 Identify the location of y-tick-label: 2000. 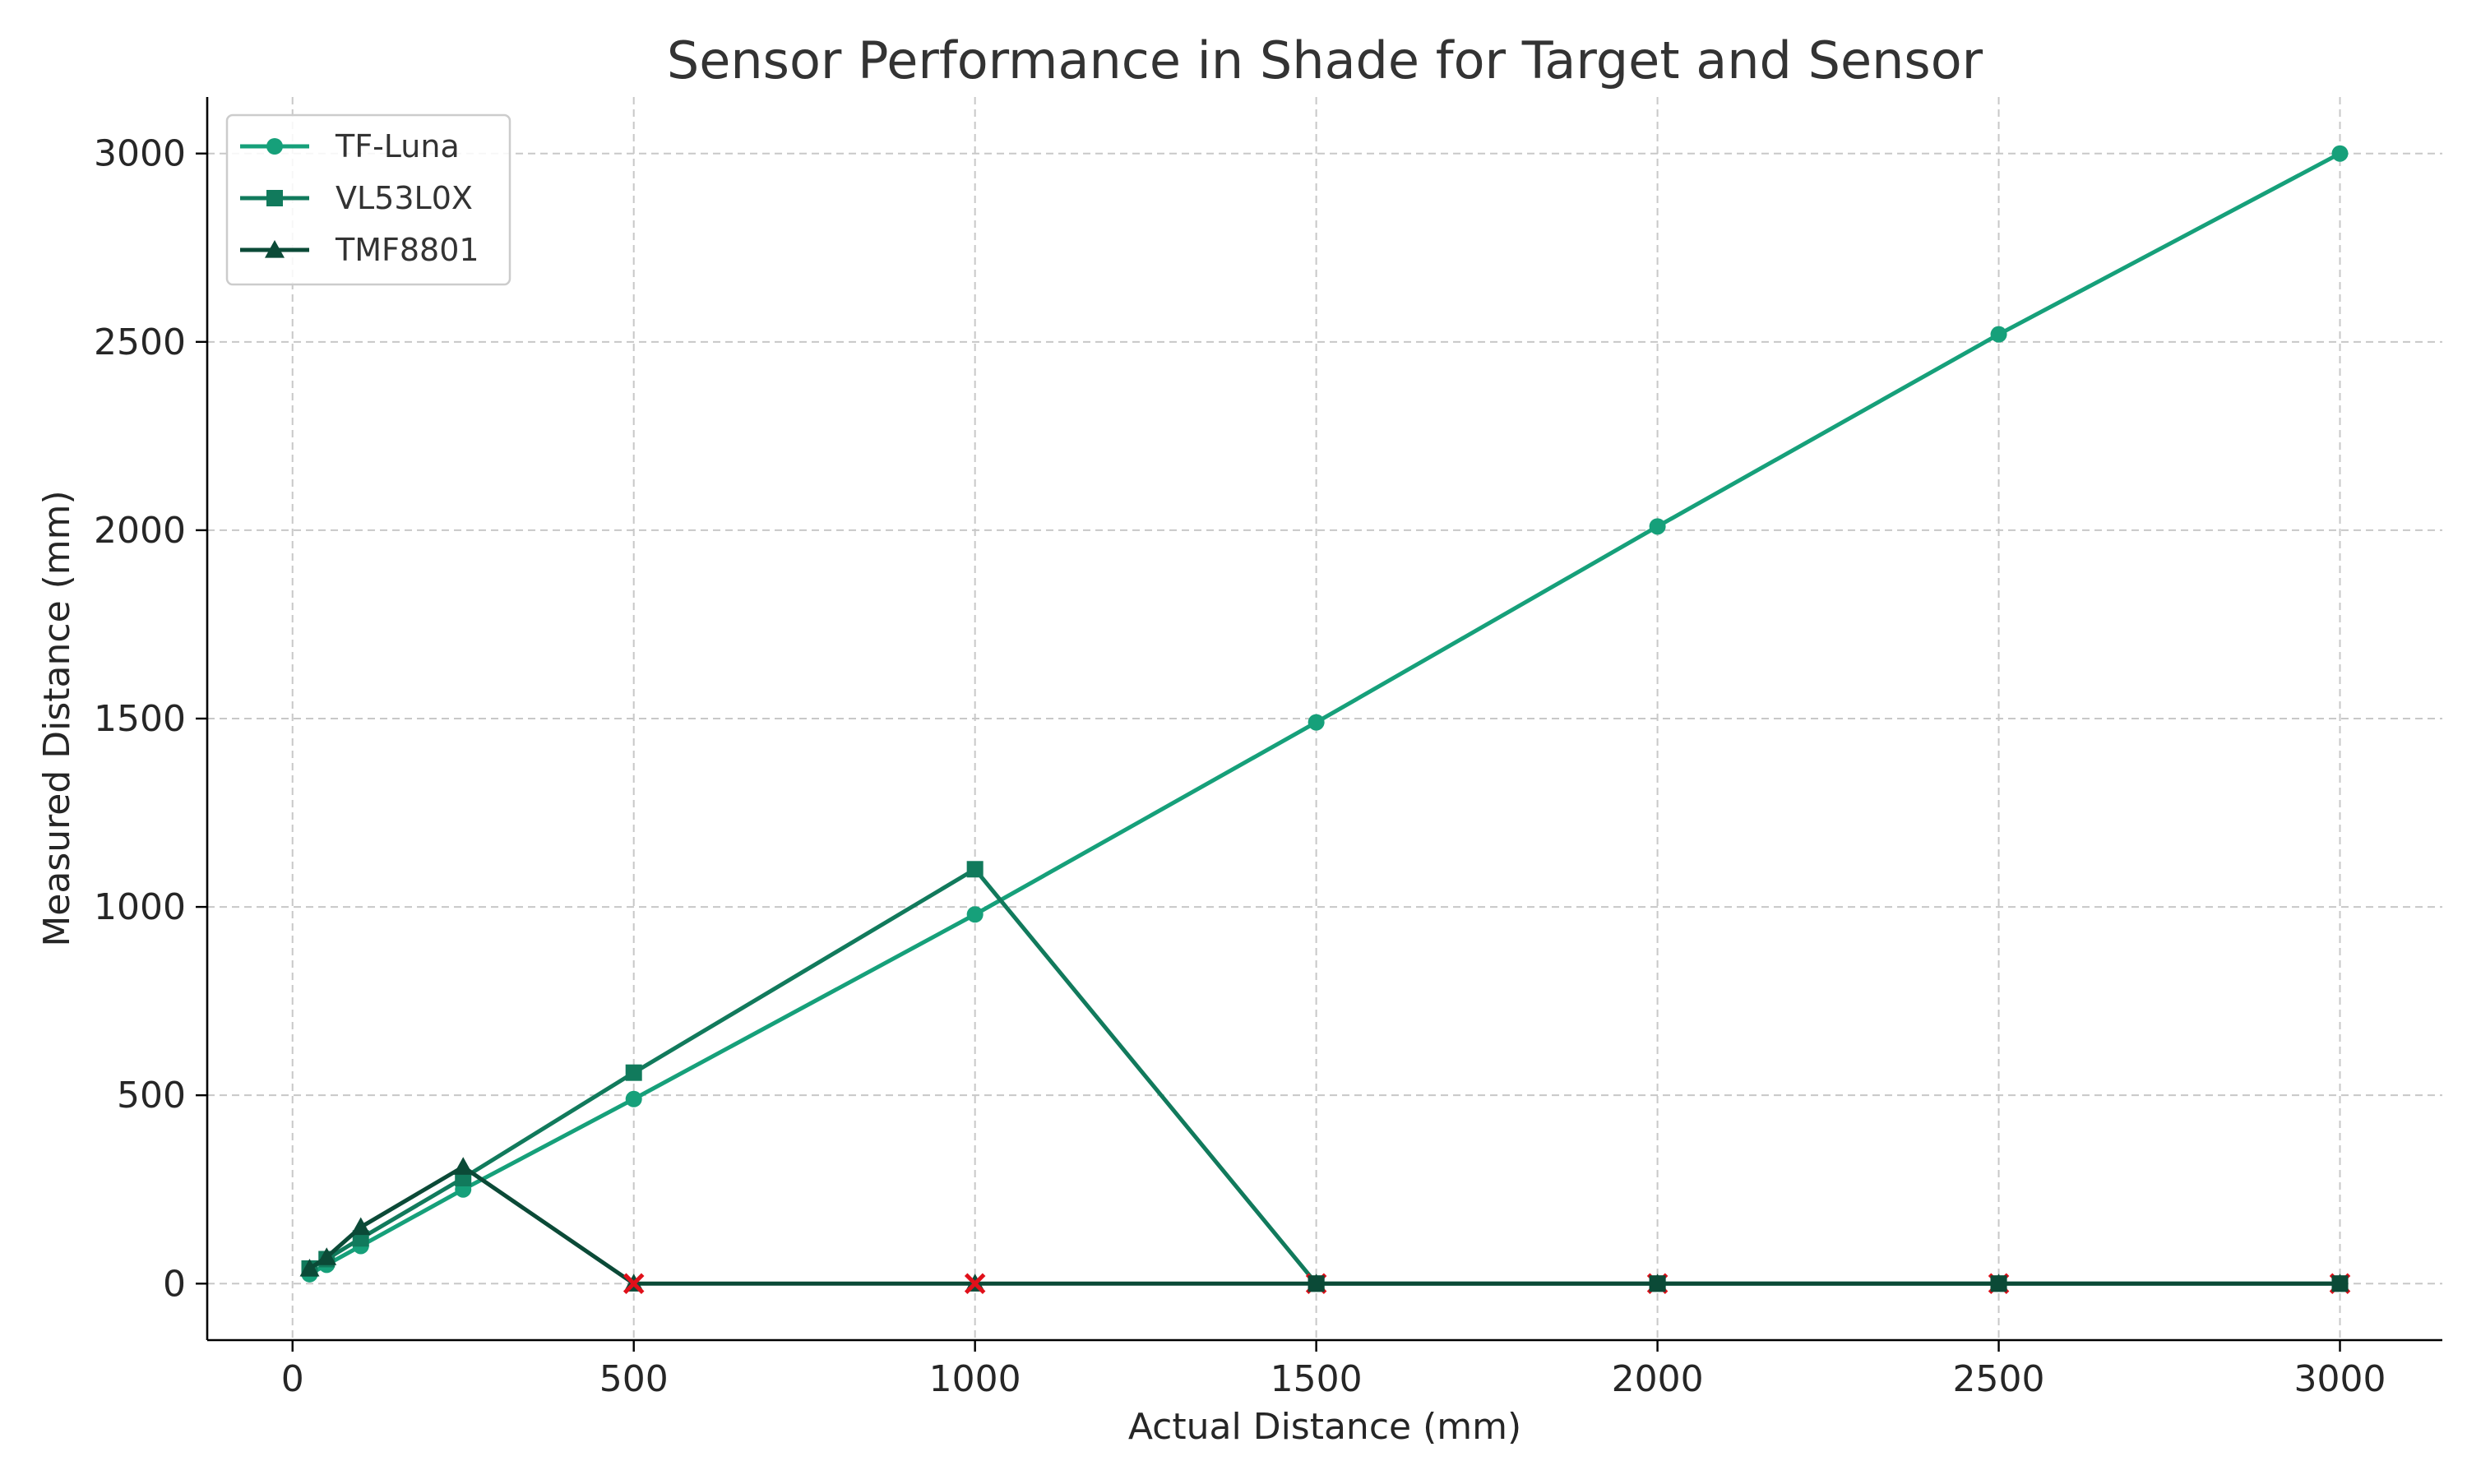
(140, 531).